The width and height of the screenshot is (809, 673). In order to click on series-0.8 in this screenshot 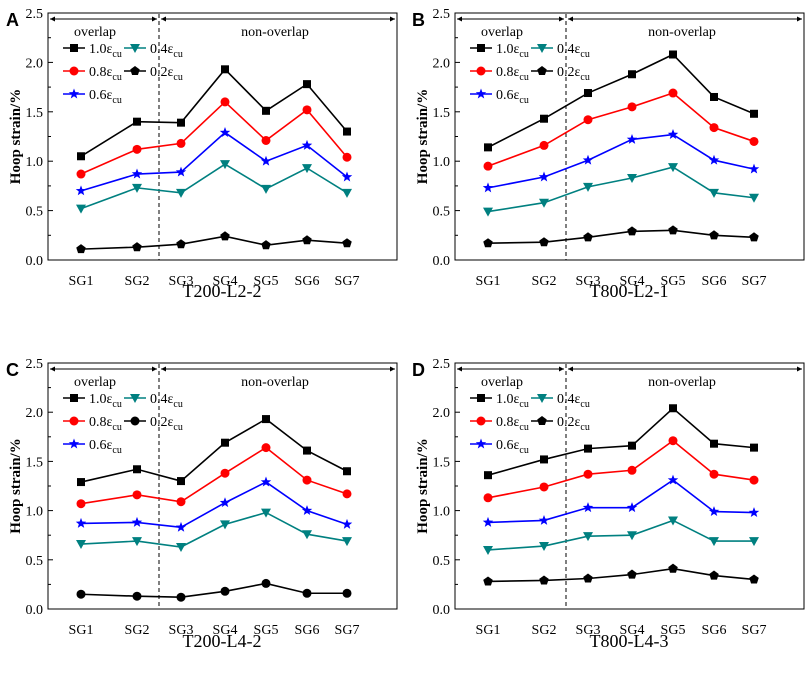, I will do `click(621, 469)`.